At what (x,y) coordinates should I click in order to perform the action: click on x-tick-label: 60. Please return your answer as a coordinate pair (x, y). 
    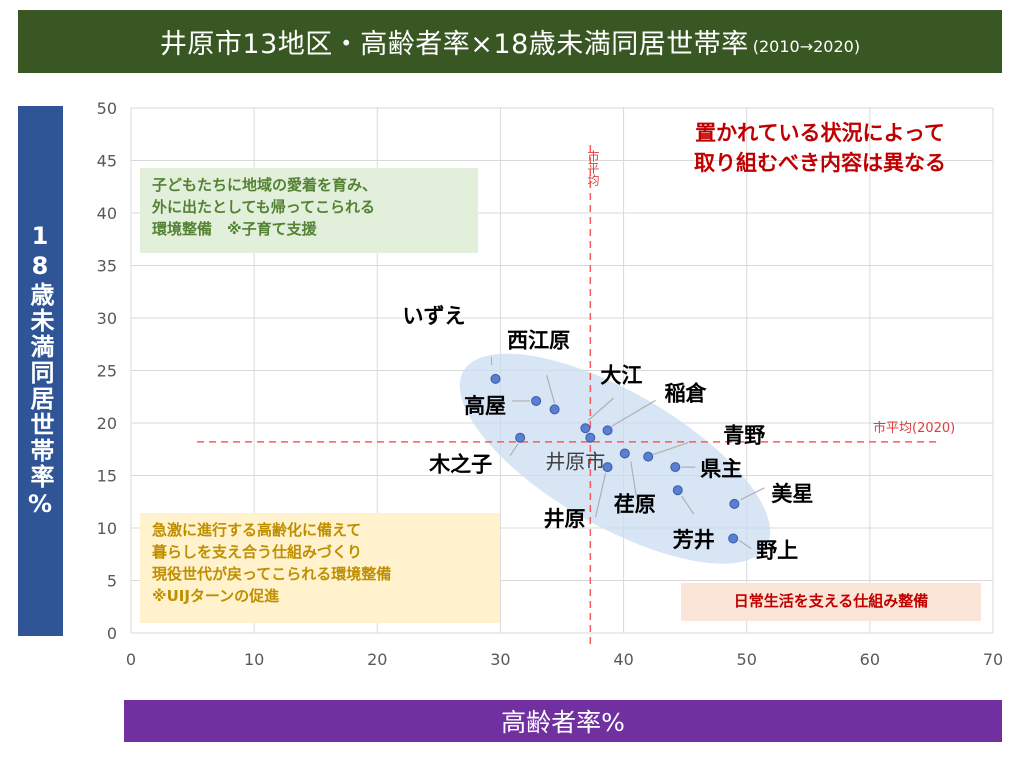
    Looking at the image, I should click on (870, 659).